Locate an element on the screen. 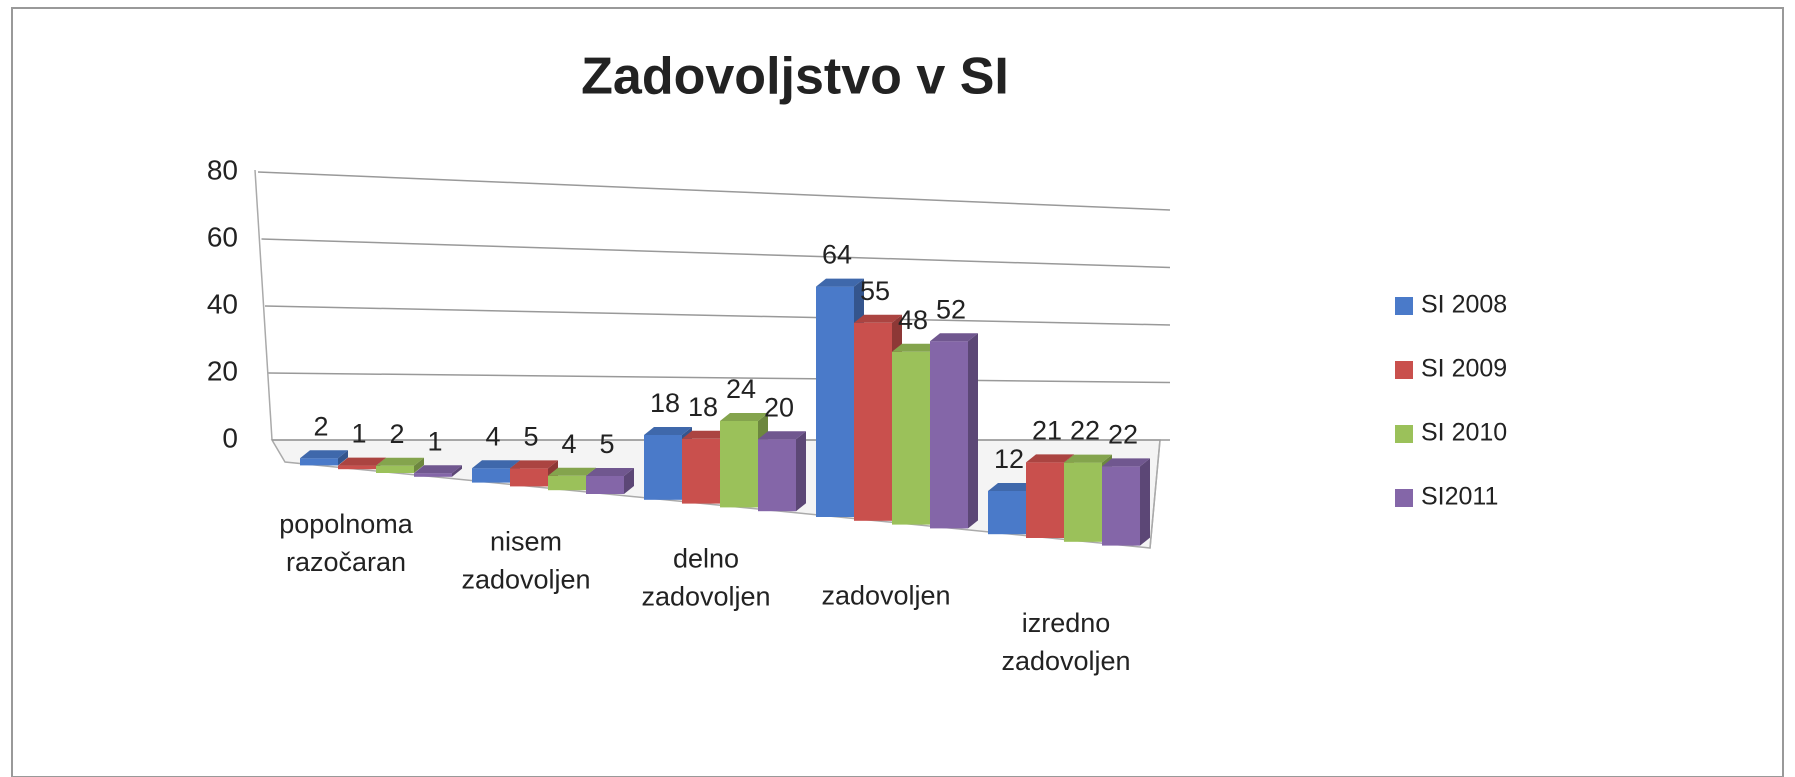 Image resolution: width=1795 pixels, height=777 pixels. y-tick-label: 20 is located at coordinates (222, 370).